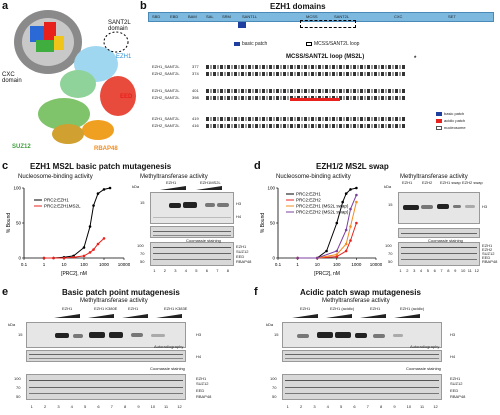 The width and height of the screenshot is (500, 415). Describe the element at coordinates (195, 118) in the screenshot. I see `seq-row-num: 419` at that location.